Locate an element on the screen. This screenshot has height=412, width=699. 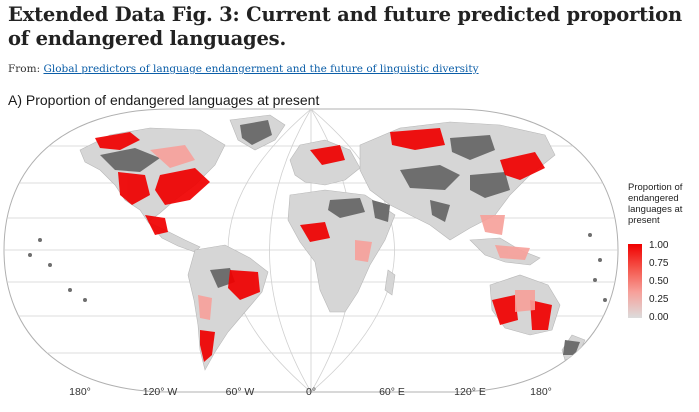
north-china-high is located at coordinates (522, 166).